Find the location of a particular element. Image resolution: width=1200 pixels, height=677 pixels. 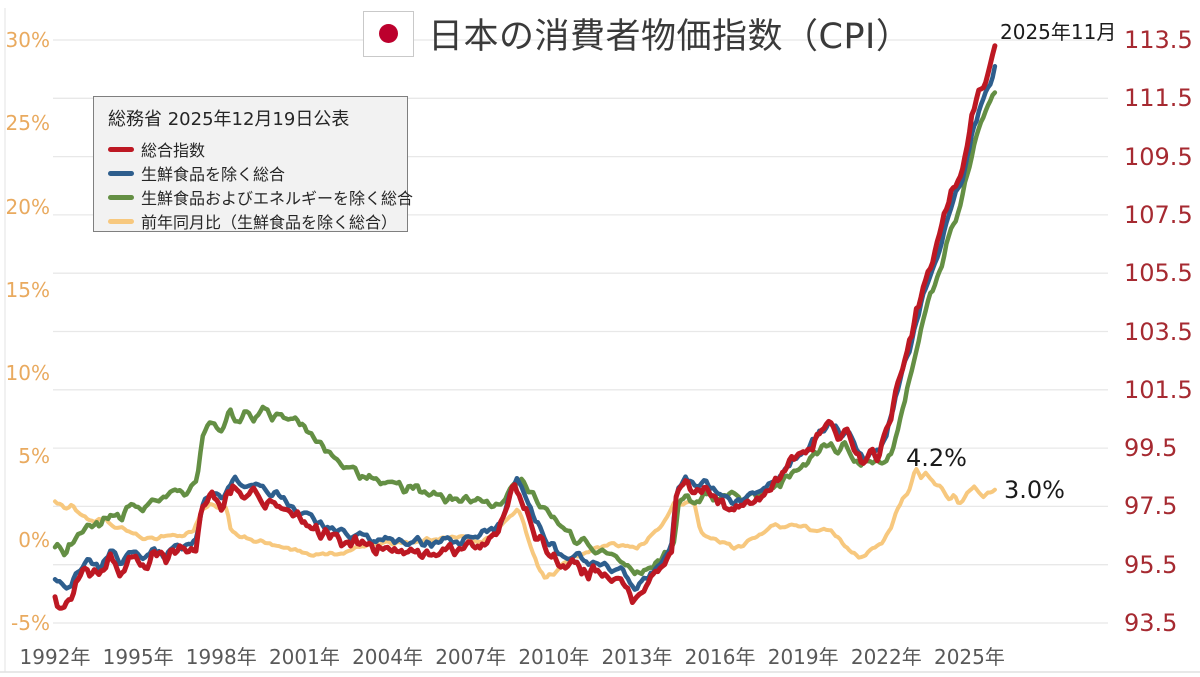

x-tick-label: 2025年 is located at coordinates (969, 657).